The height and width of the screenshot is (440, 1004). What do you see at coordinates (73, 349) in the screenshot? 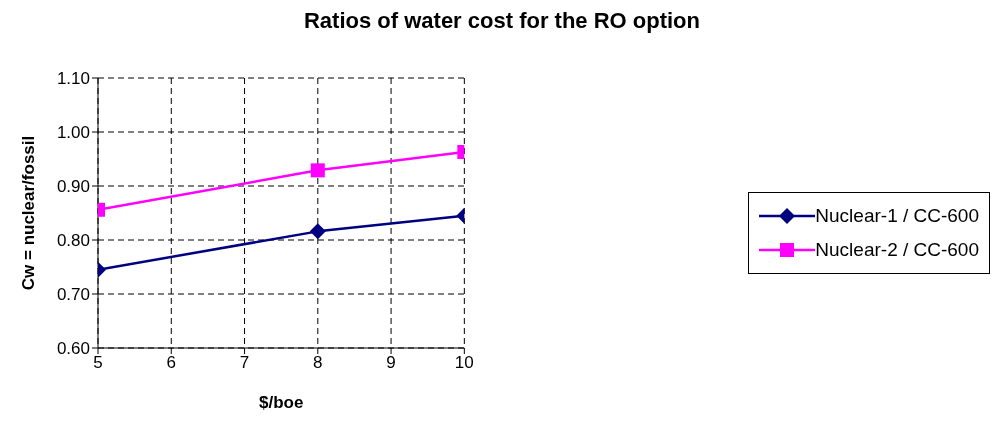
I see `y-tick-label: 0.60` at bounding box center [73, 349].